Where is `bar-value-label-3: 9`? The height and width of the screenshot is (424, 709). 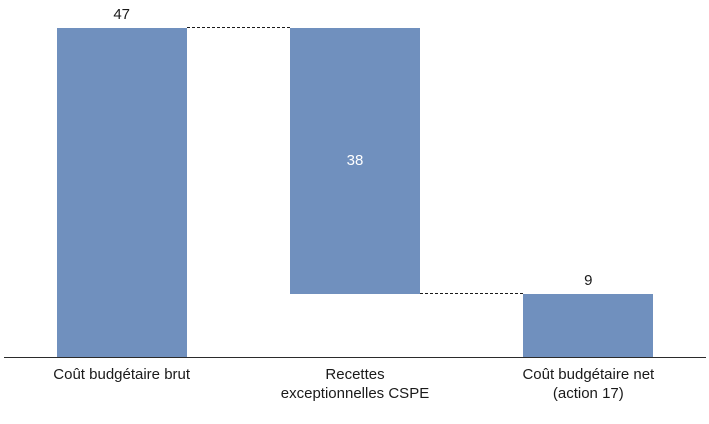
bar-value-label-3: 9 is located at coordinates (588, 280).